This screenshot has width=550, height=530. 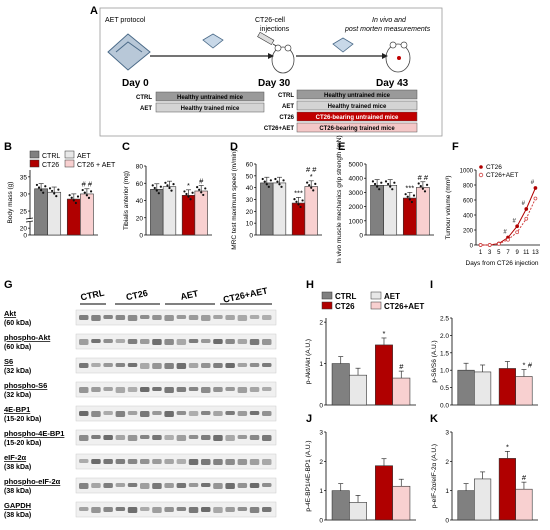 What do you see at coordinates (288, 107) in the screenshot?
I see `row-tag: AET` at bounding box center [288, 107].